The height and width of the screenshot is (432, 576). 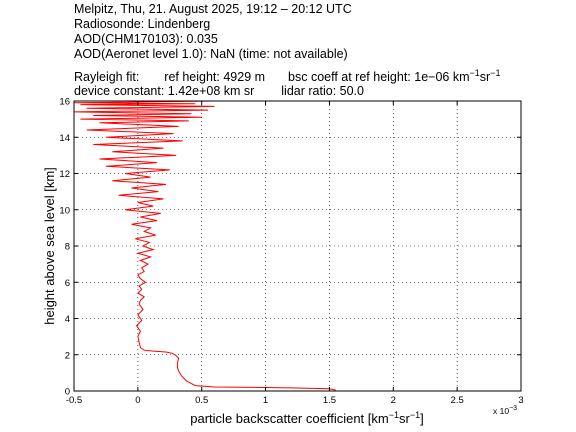 I want to click on y-tick-label: 10, so click(x=64, y=210).